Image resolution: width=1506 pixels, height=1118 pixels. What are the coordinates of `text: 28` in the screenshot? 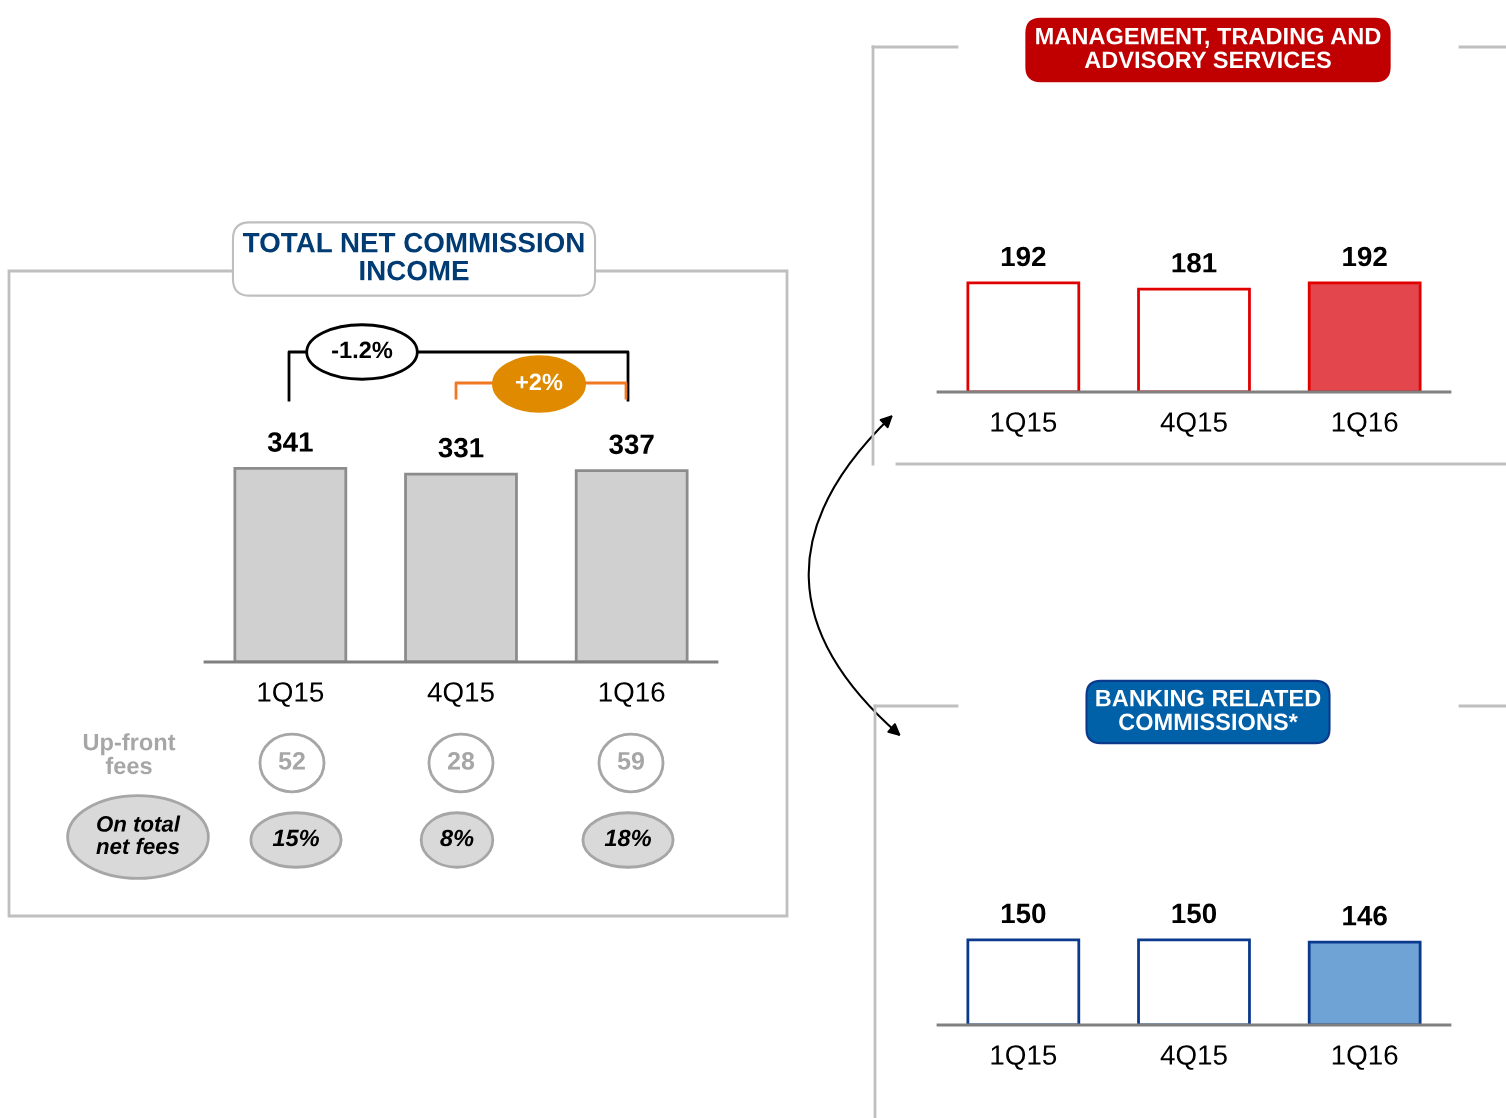 It's located at (461, 761).